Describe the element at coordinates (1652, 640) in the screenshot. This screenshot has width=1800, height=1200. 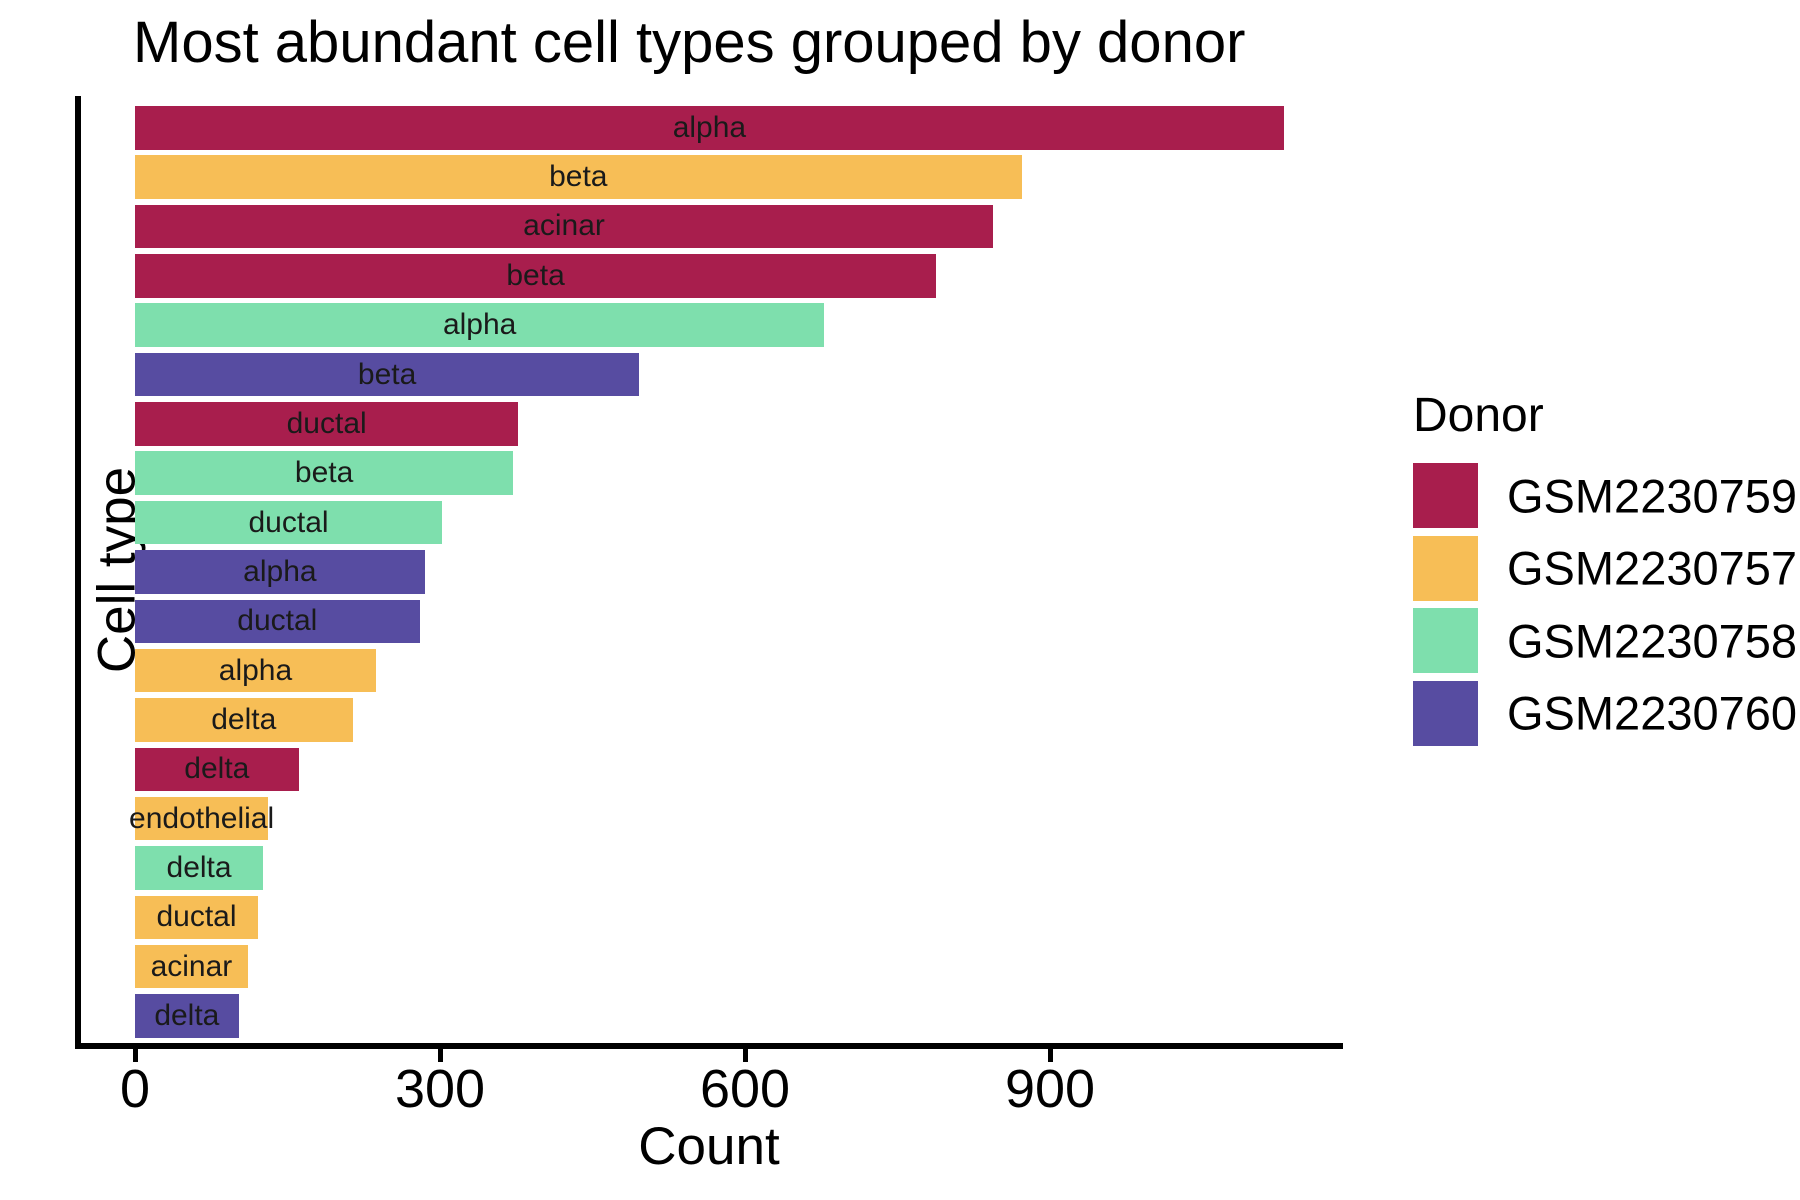
I see `legend-label: GSM2230758` at that location.